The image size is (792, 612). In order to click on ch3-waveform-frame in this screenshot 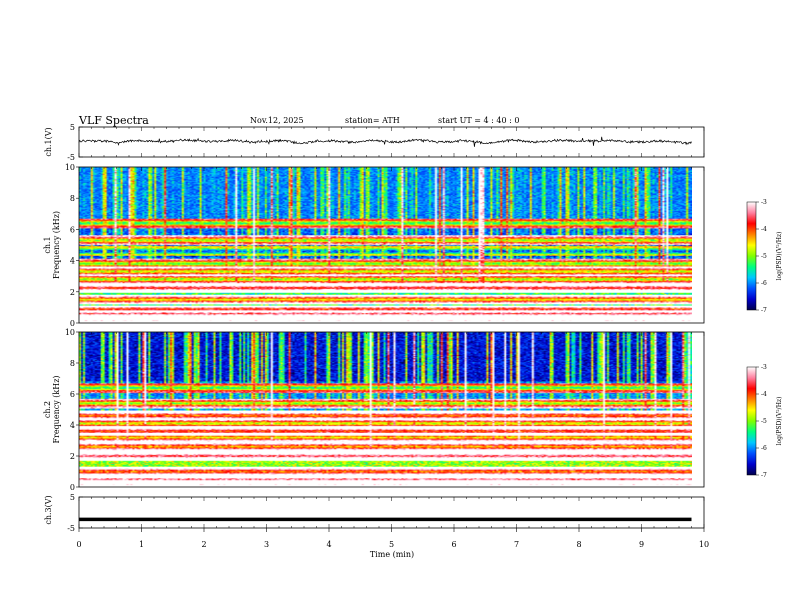, I will do `click(391, 512)`.